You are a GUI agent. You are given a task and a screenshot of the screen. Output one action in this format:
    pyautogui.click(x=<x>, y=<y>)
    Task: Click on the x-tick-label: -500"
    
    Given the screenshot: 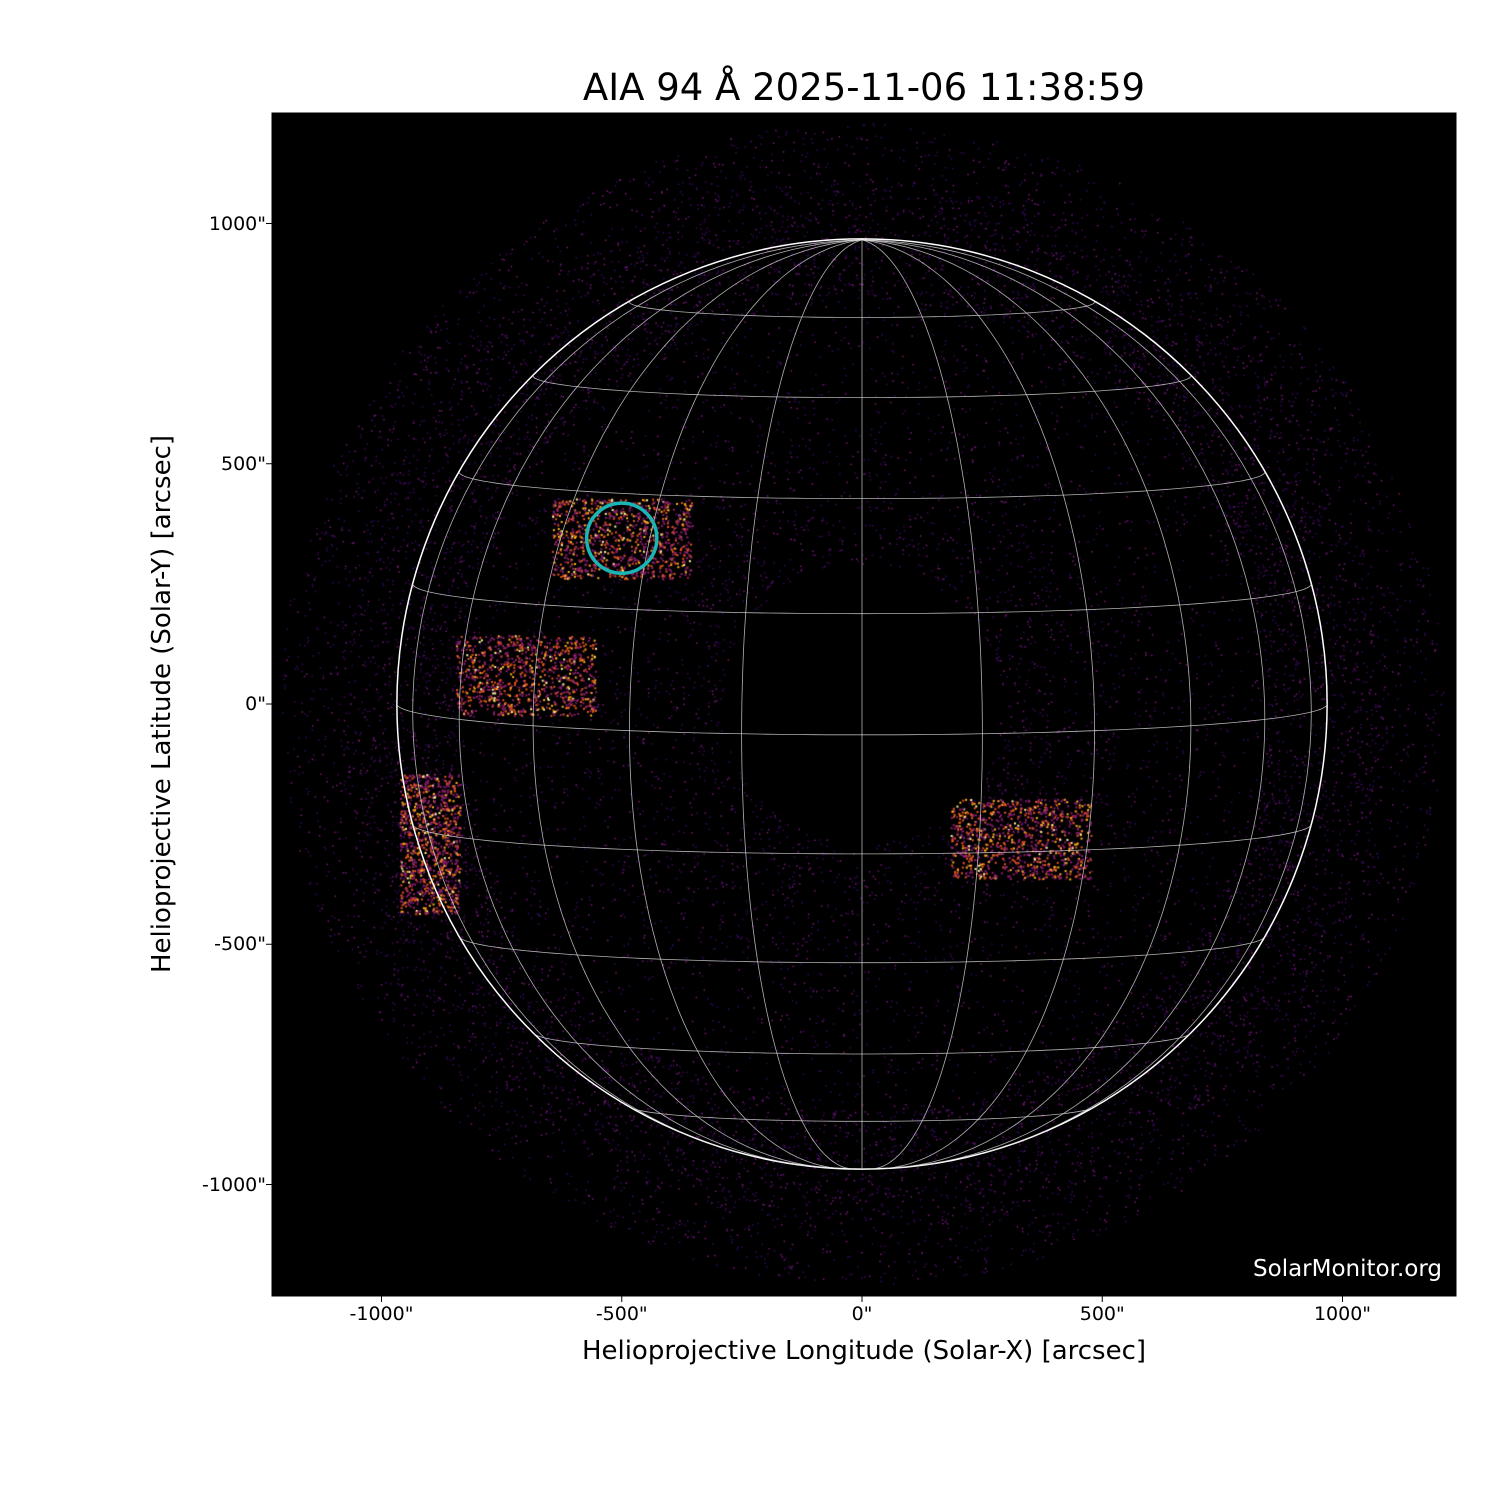 What is the action you would take?
    pyautogui.click(x=621, y=1314)
    